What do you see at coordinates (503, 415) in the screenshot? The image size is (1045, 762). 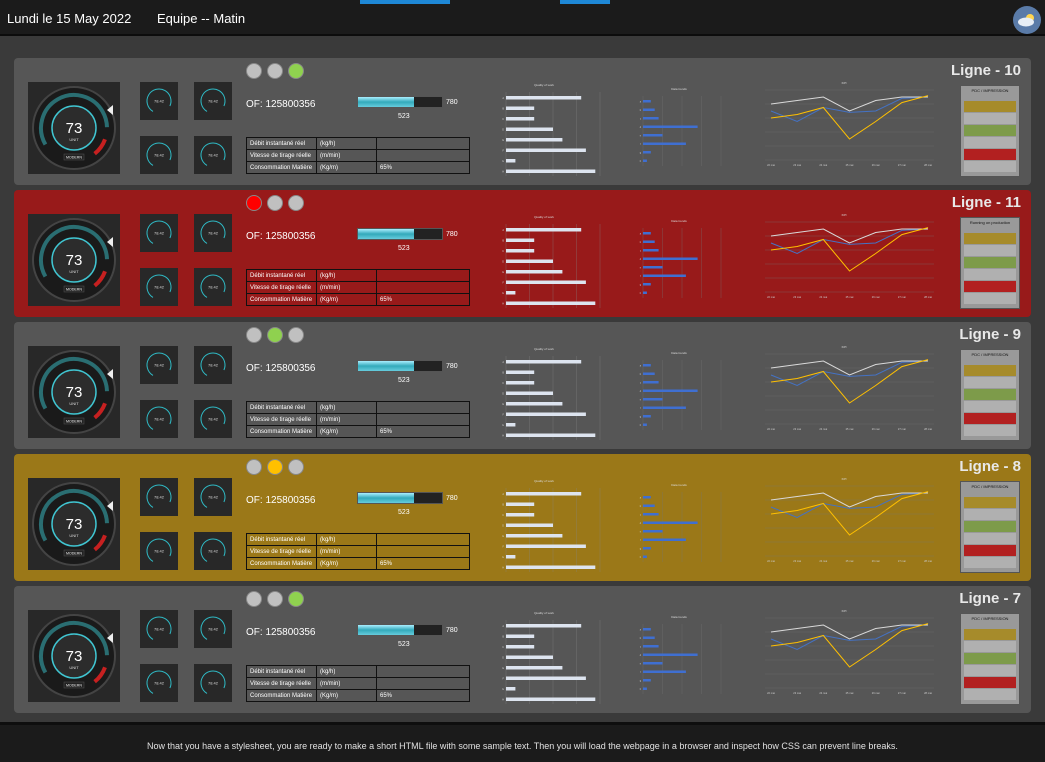 I see `quality-category-label: F` at bounding box center [503, 415].